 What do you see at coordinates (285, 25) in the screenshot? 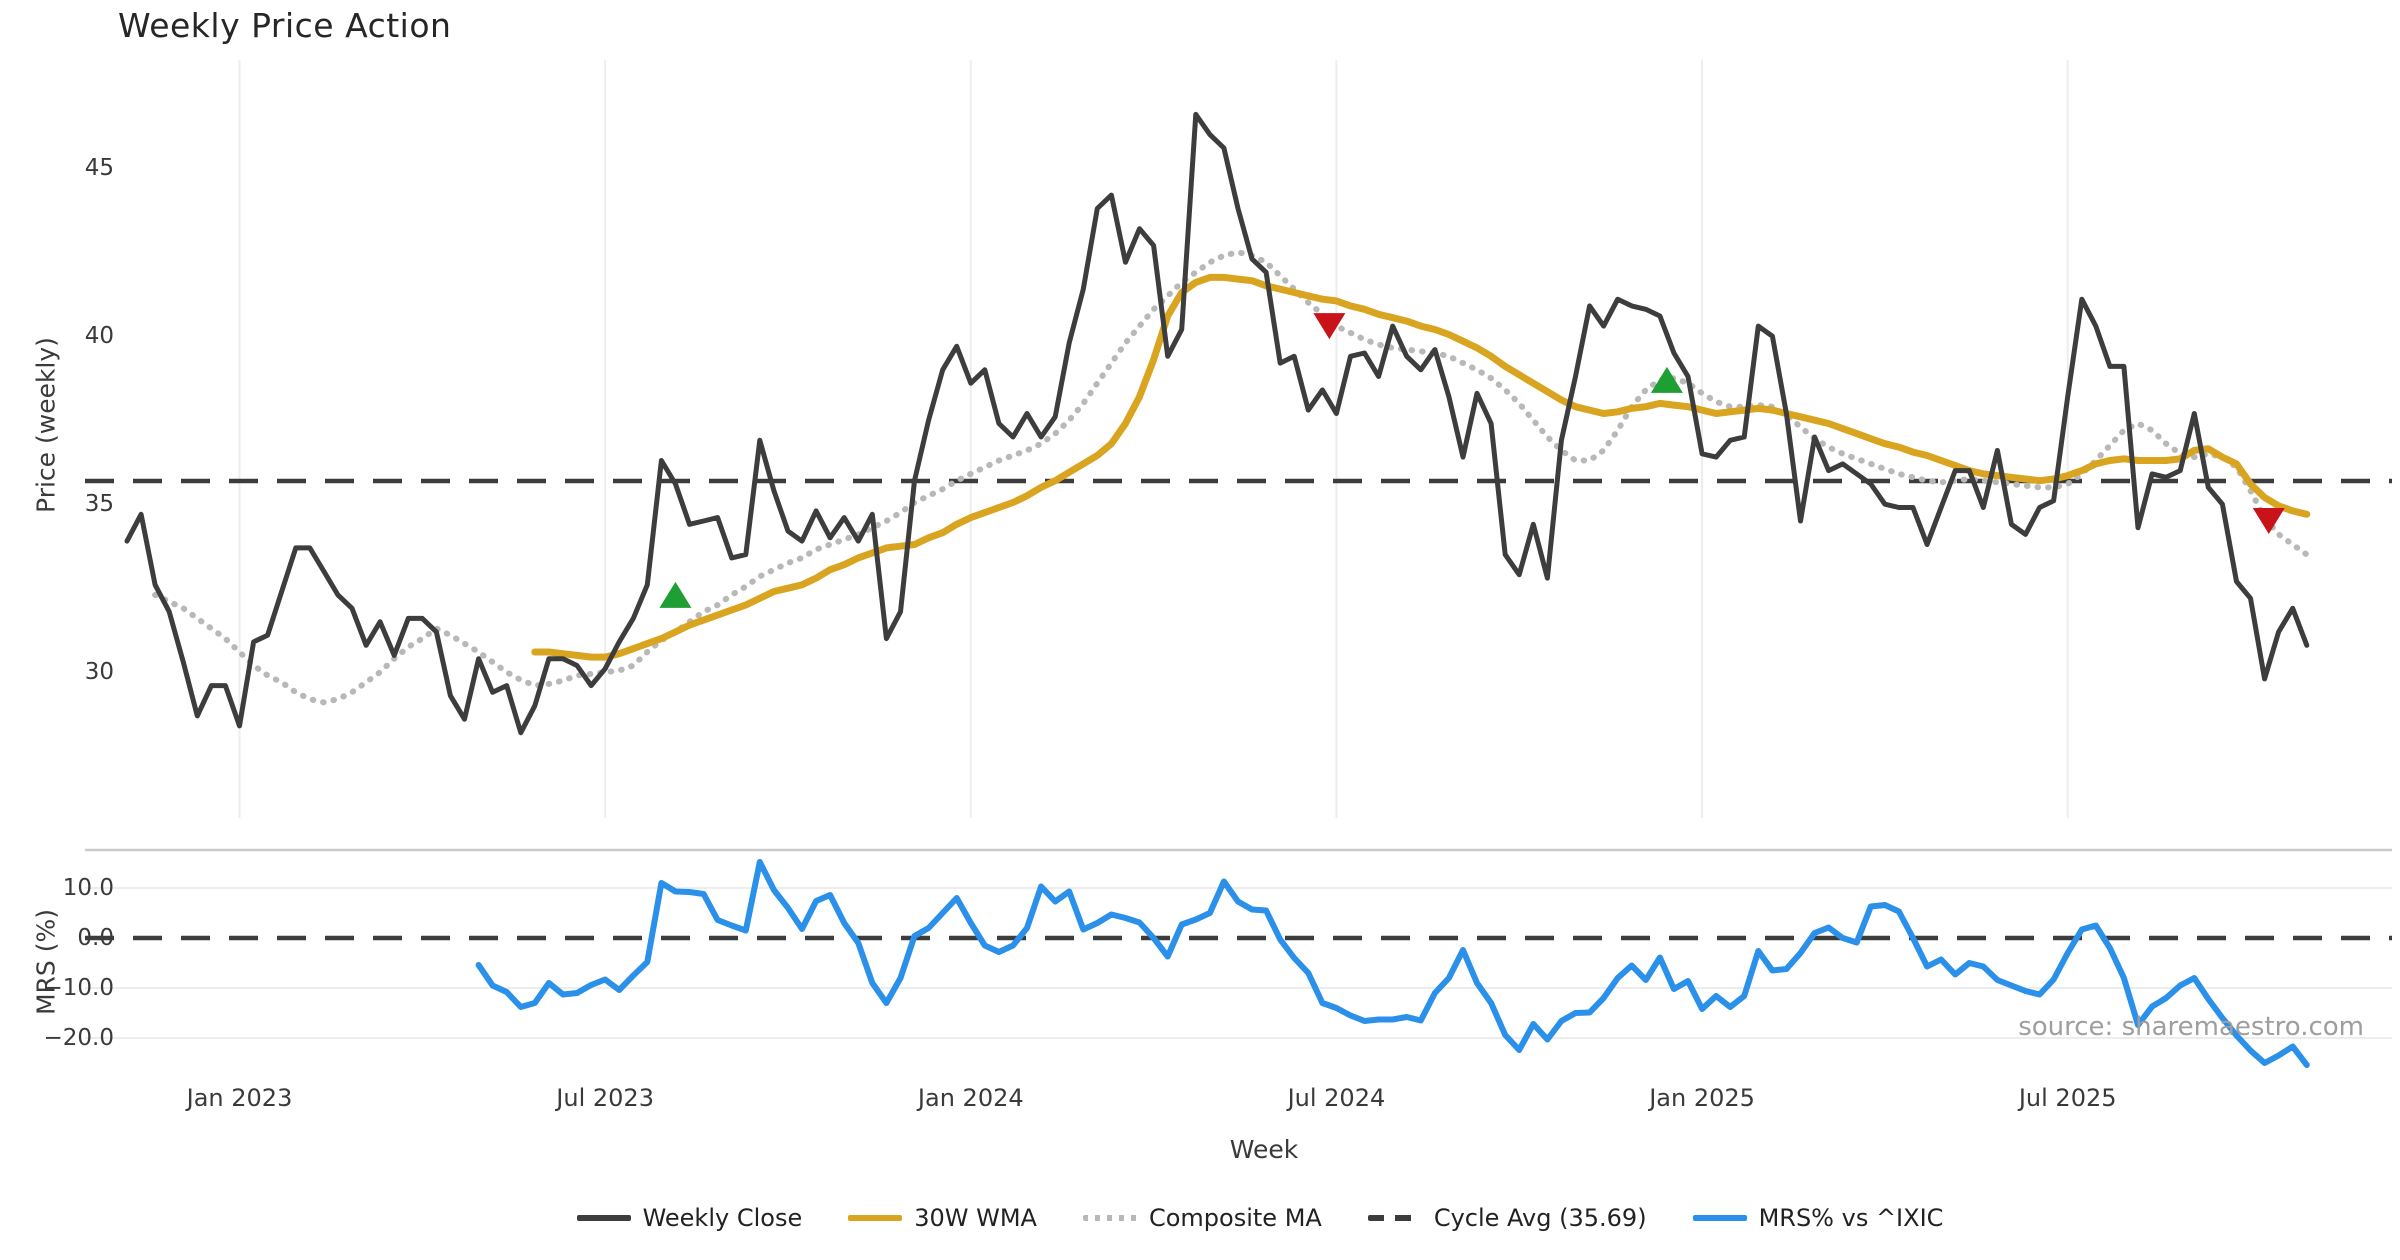
I see `page-title: Weekly Price Action` at bounding box center [285, 25].